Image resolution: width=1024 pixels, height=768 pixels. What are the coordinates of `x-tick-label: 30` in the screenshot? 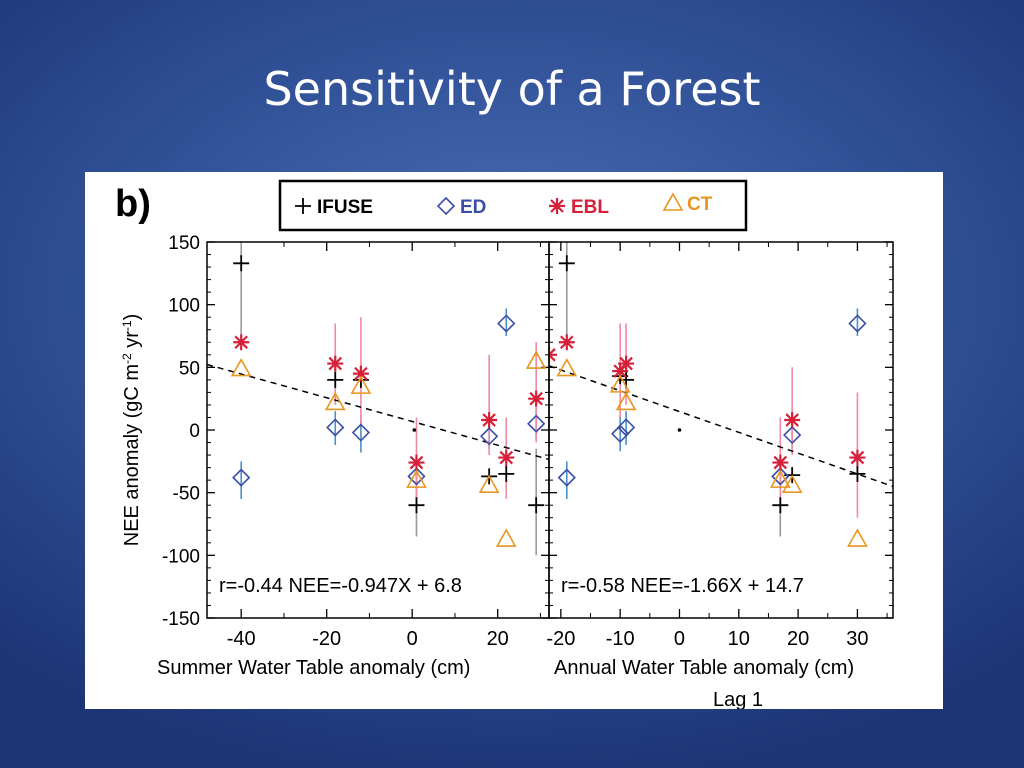 It's located at (857, 639).